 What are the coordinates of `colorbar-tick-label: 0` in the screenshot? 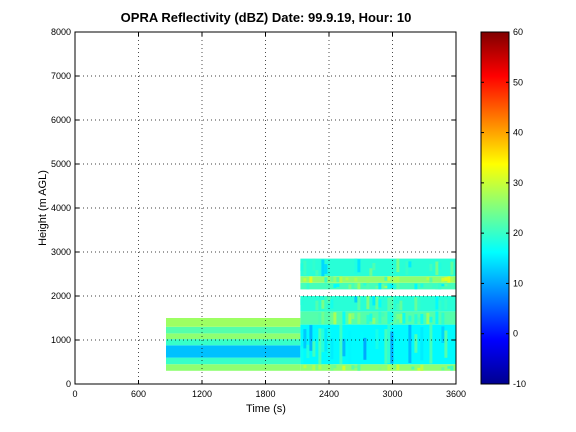 It's located at (515, 334).